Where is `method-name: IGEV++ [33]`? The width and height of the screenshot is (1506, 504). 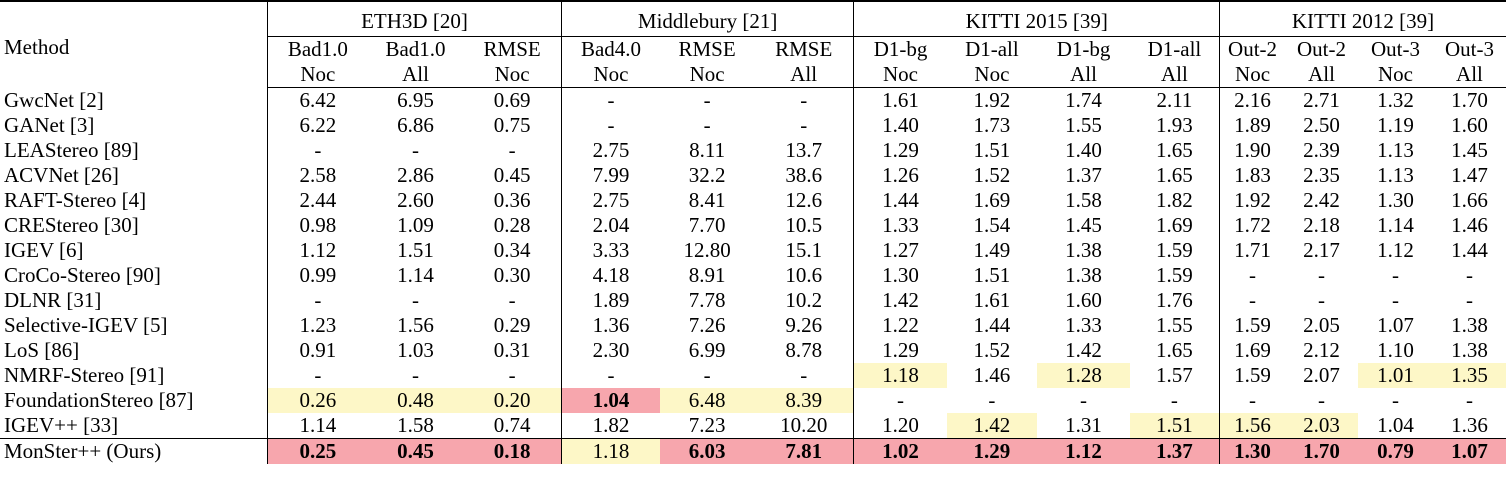
method-name: IGEV++ [33] is located at coordinates (134, 426).